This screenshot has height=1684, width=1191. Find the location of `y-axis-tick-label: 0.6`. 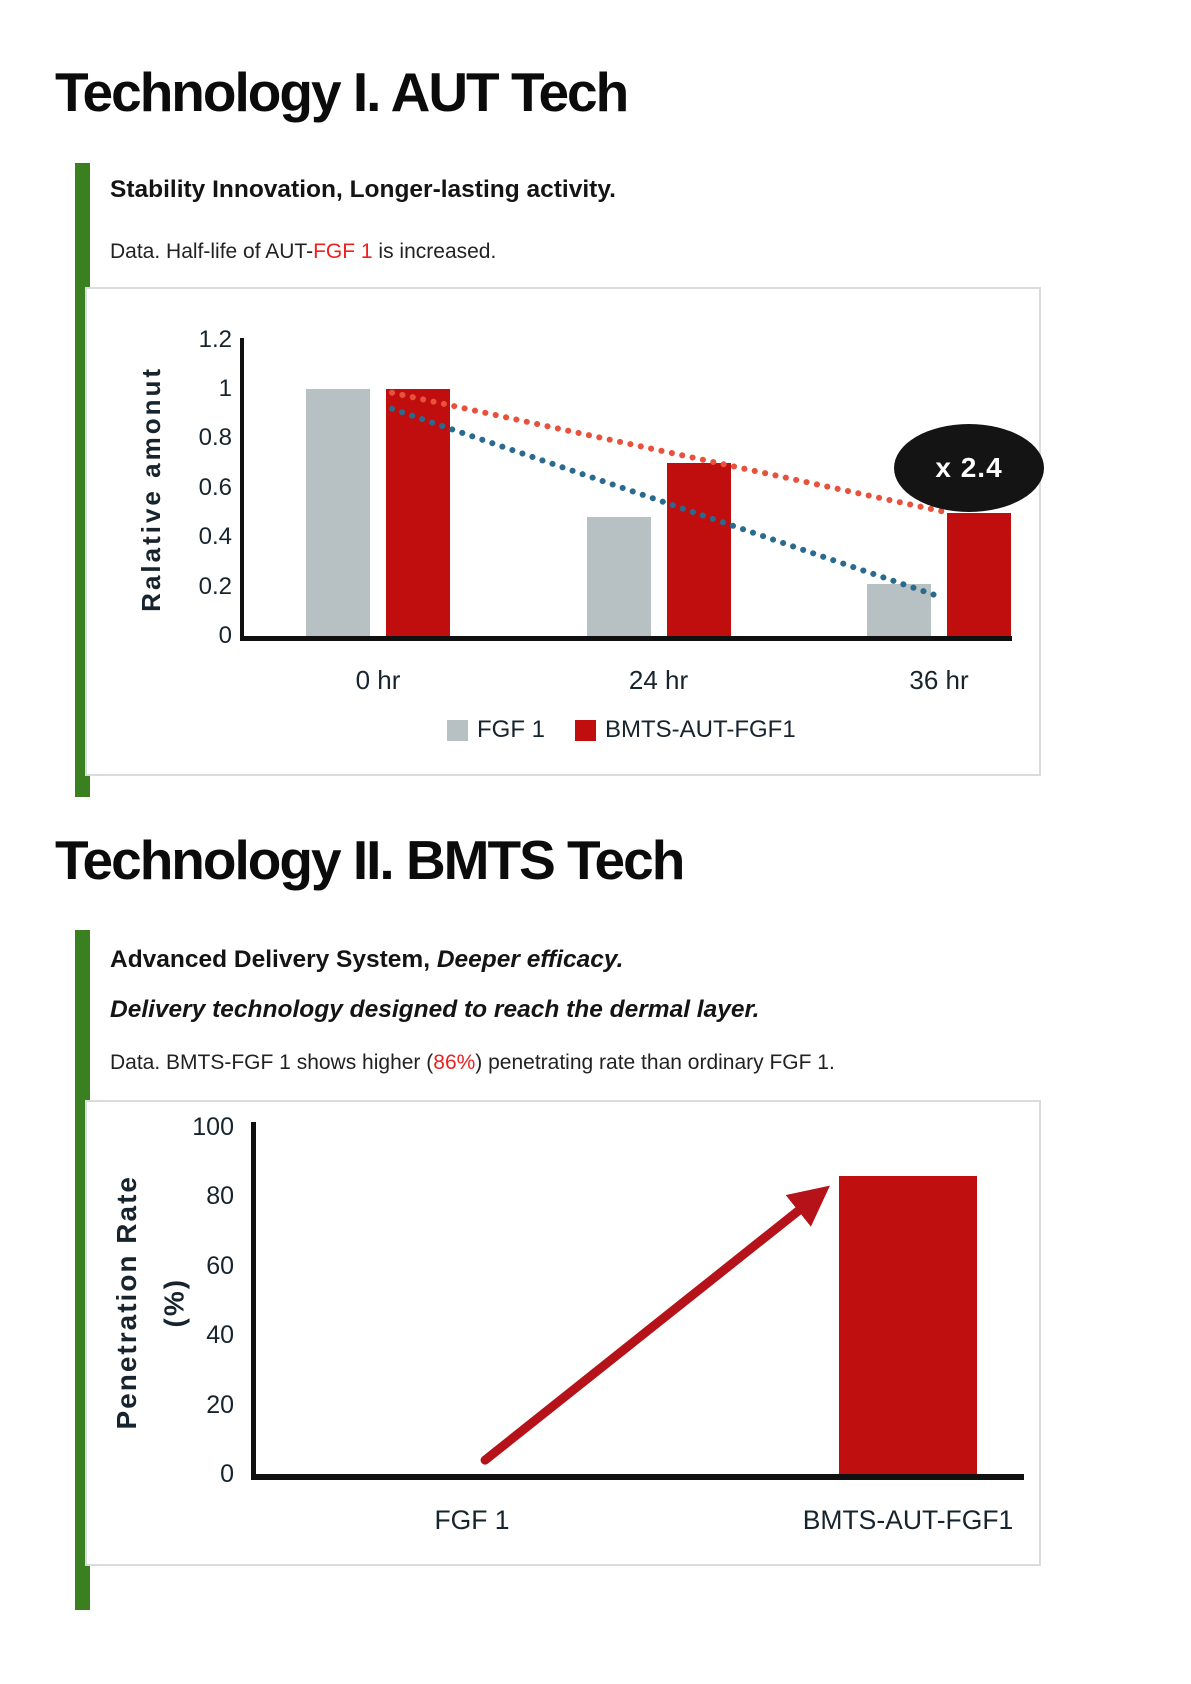

y-axis-tick-label: 0.6 is located at coordinates (215, 487).